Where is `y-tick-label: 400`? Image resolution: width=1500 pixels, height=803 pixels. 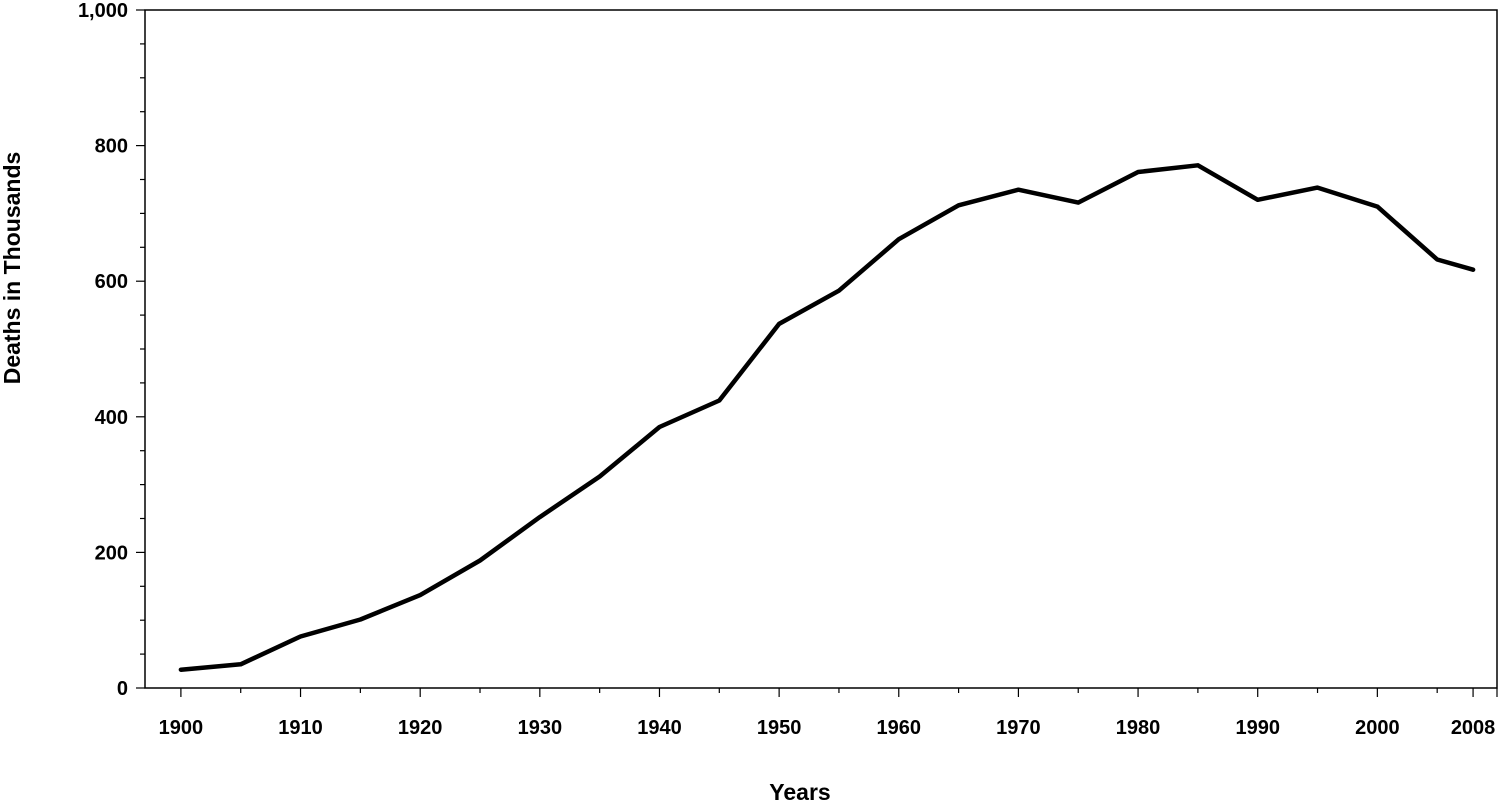 y-tick-label: 400 is located at coordinates (111, 418).